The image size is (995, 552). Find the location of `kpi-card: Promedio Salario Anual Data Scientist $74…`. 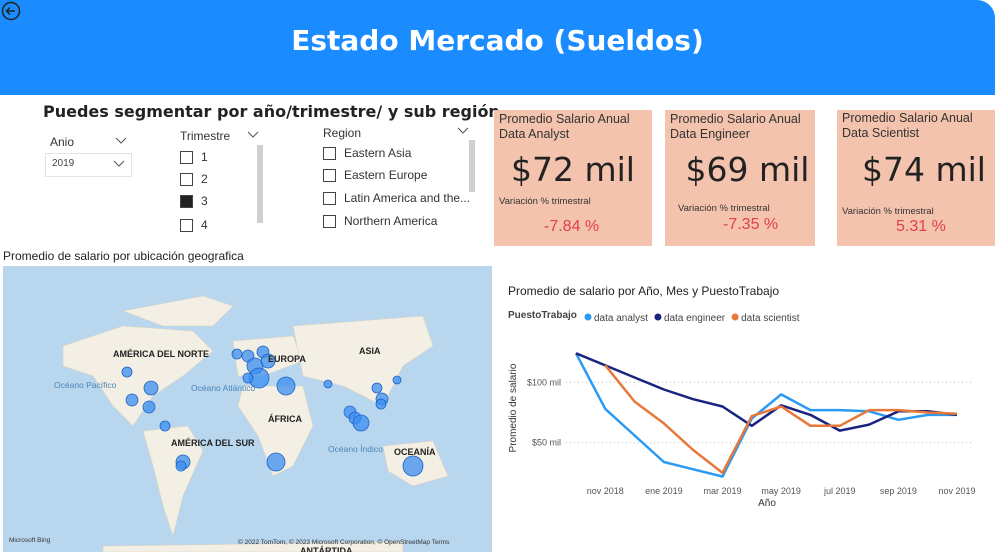

kpi-card: Promedio Salario Anual Data Scientist $74… is located at coordinates (916, 178).